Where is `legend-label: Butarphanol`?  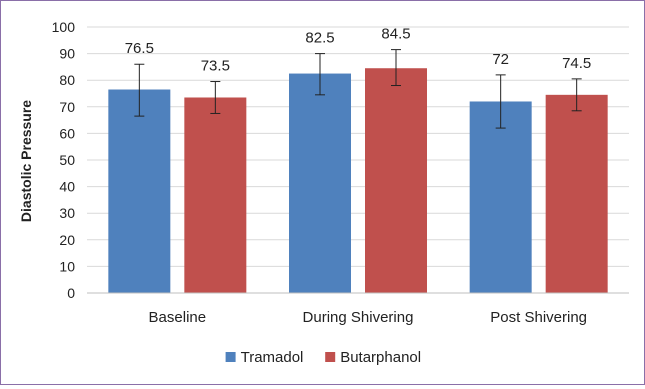 legend-label: Butarphanol is located at coordinates (380, 357).